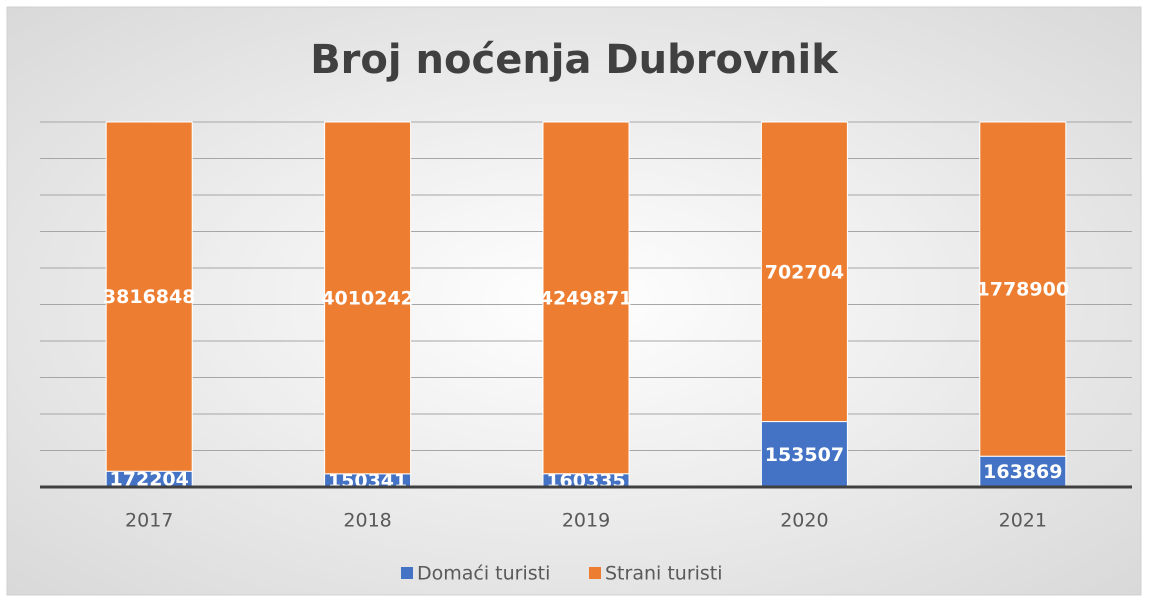 Image resolution: width=1149 pixels, height=602 pixels. What do you see at coordinates (483, 574) in the screenshot?
I see `legend-label: Domaći turisti` at bounding box center [483, 574].